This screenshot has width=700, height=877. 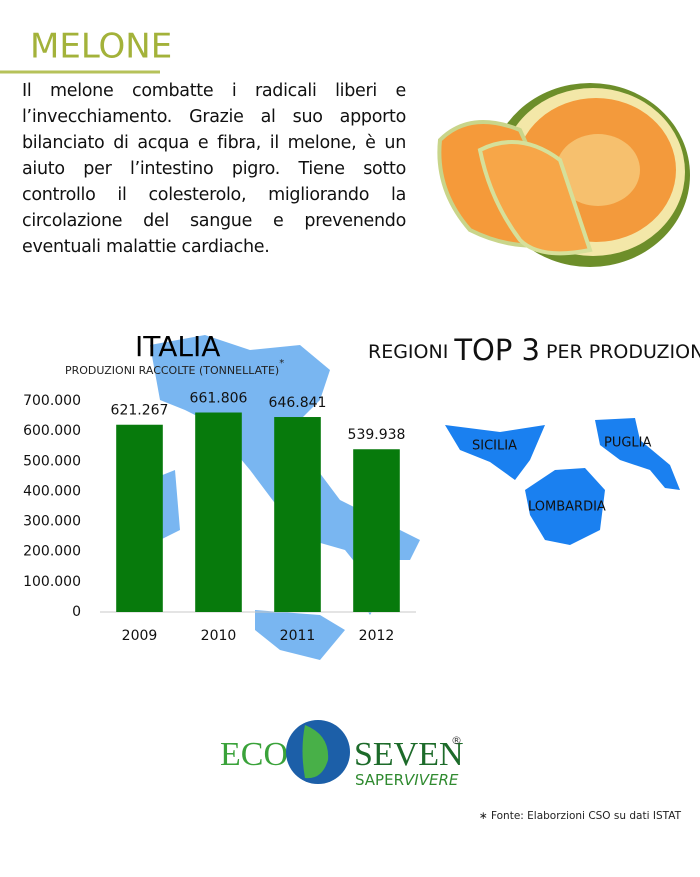 What do you see at coordinates (52, 401) in the screenshot?
I see `y-tick-label: 700.000` at bounding box center [52, 401].